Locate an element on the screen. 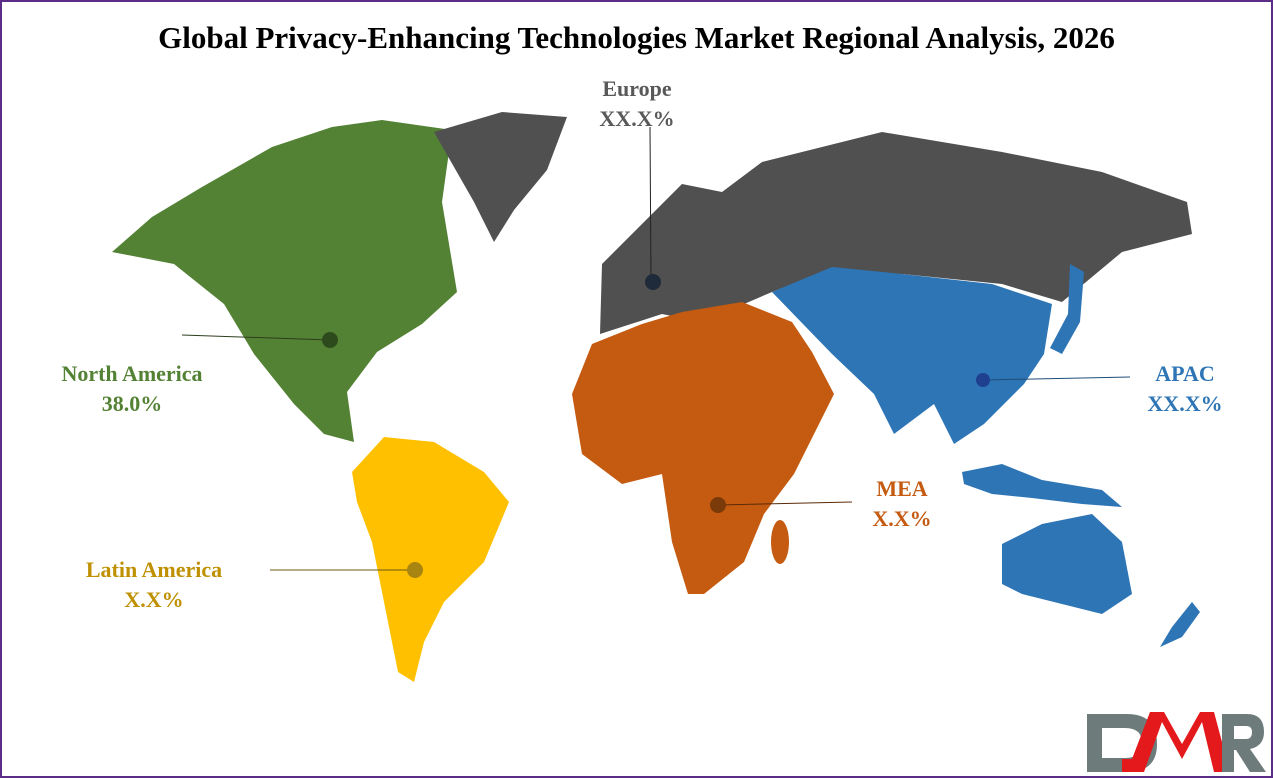  australia is located at coordinates (1067, 564).